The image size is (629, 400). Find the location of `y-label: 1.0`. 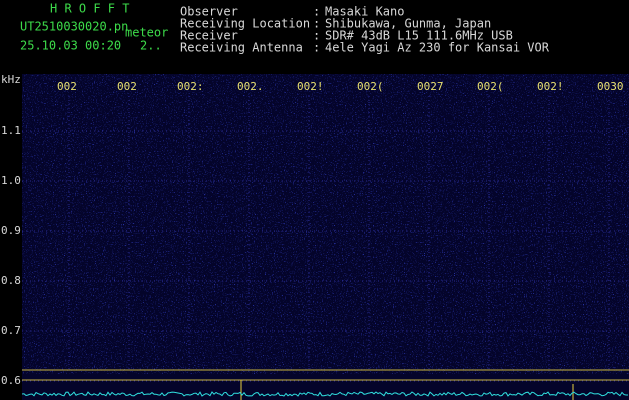

y-label: 1.0 is located at coordinates (11, 180).